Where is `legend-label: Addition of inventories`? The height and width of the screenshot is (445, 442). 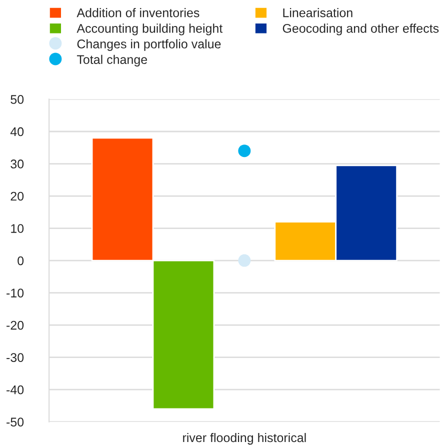 legend-label: Addition of inventories is located at coordinates (138, 13).